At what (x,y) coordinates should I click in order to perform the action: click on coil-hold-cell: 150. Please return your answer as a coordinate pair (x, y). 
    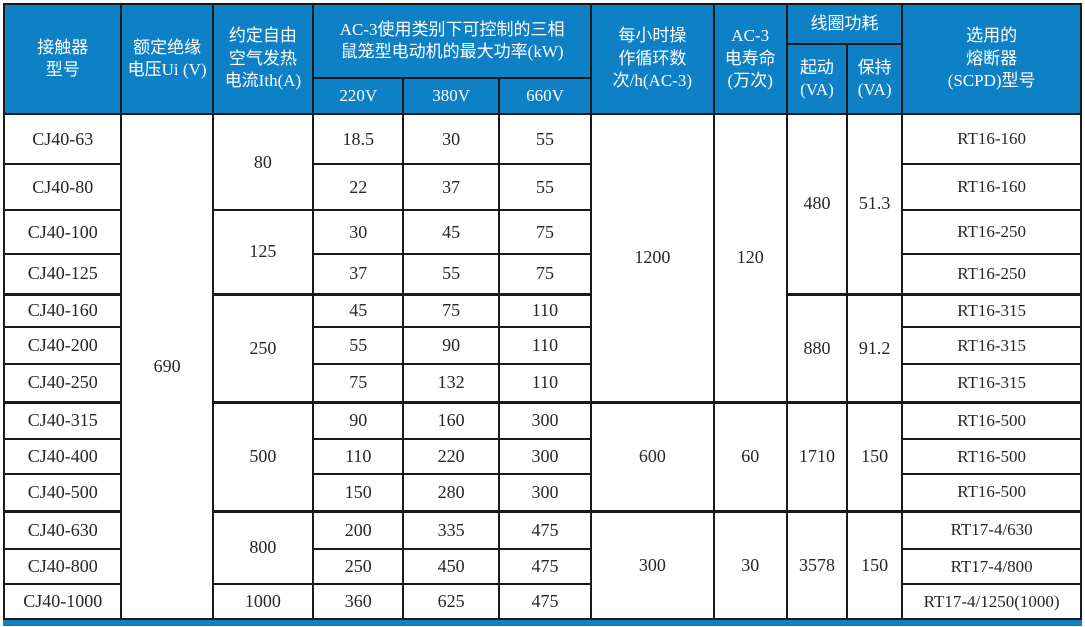
    Looking at the image, I should click on (875, 456).